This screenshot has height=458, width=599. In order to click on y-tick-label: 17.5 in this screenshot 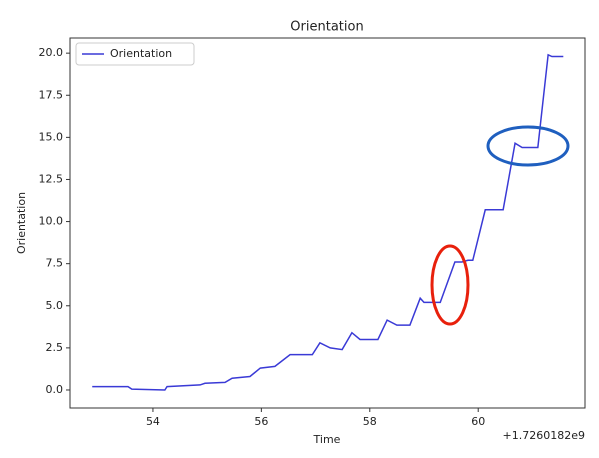, I will do `click(51, 94)`.